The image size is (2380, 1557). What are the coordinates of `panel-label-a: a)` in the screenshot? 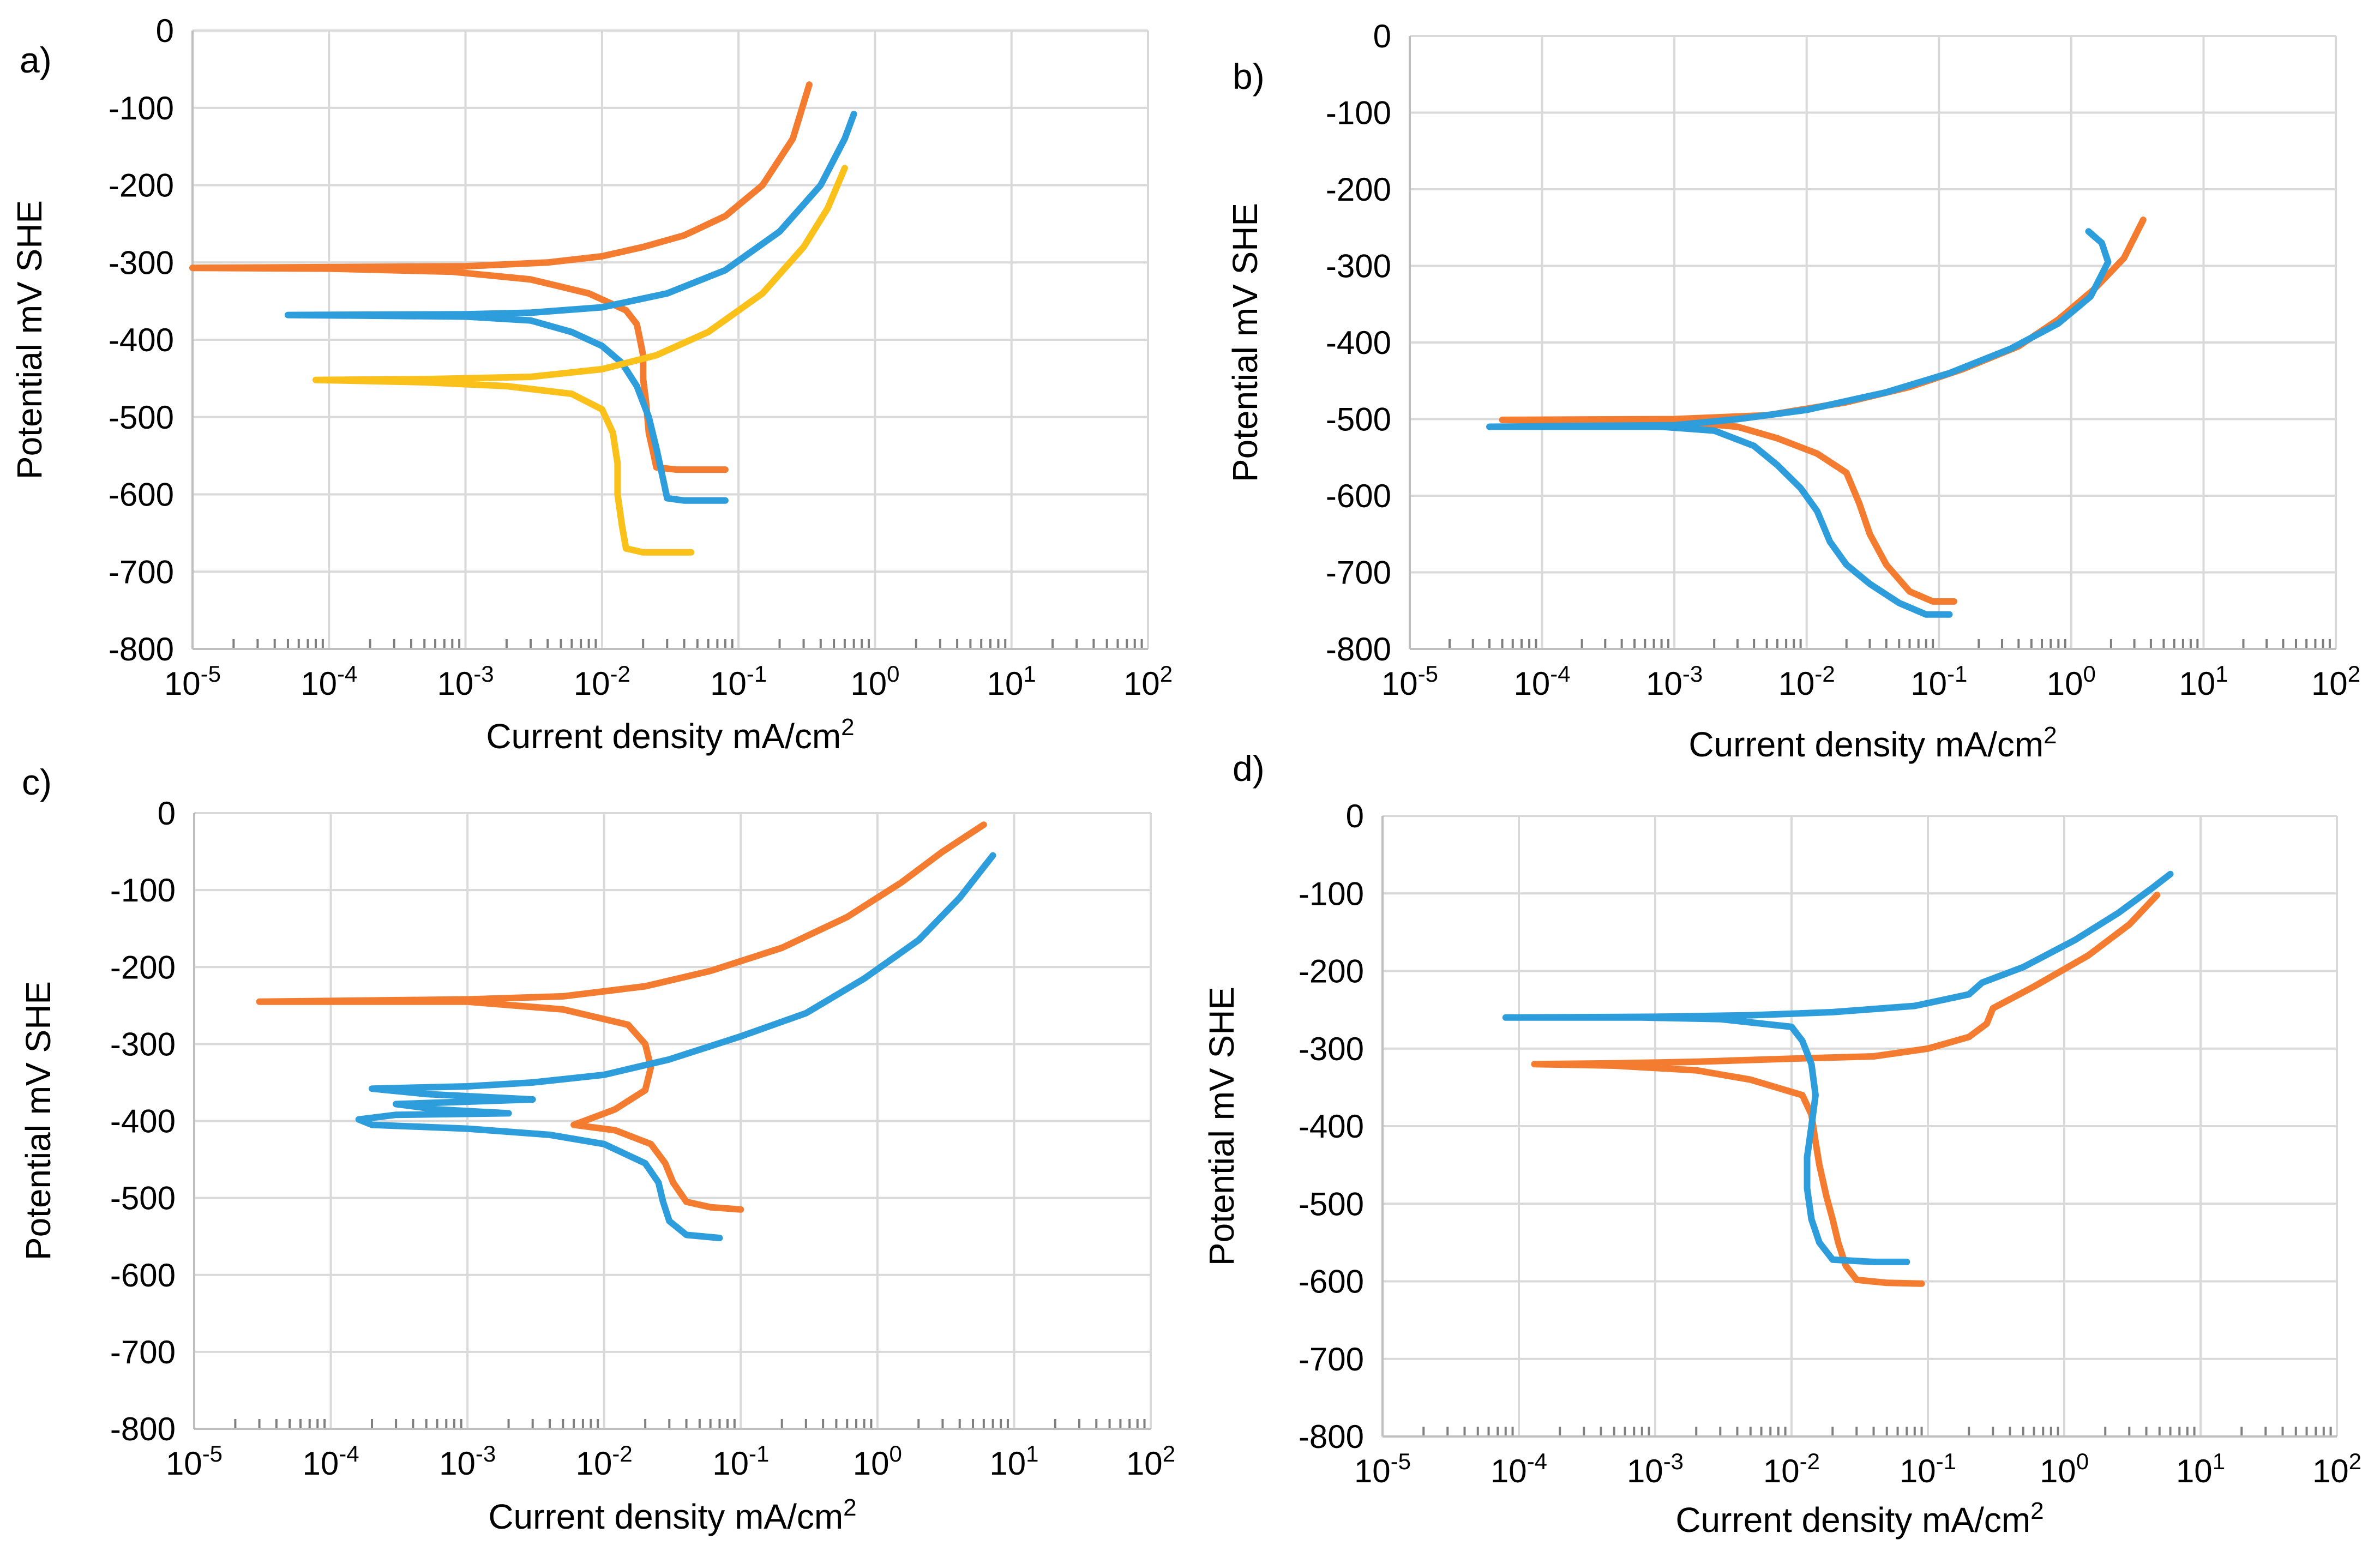 It's located at (36, 60).